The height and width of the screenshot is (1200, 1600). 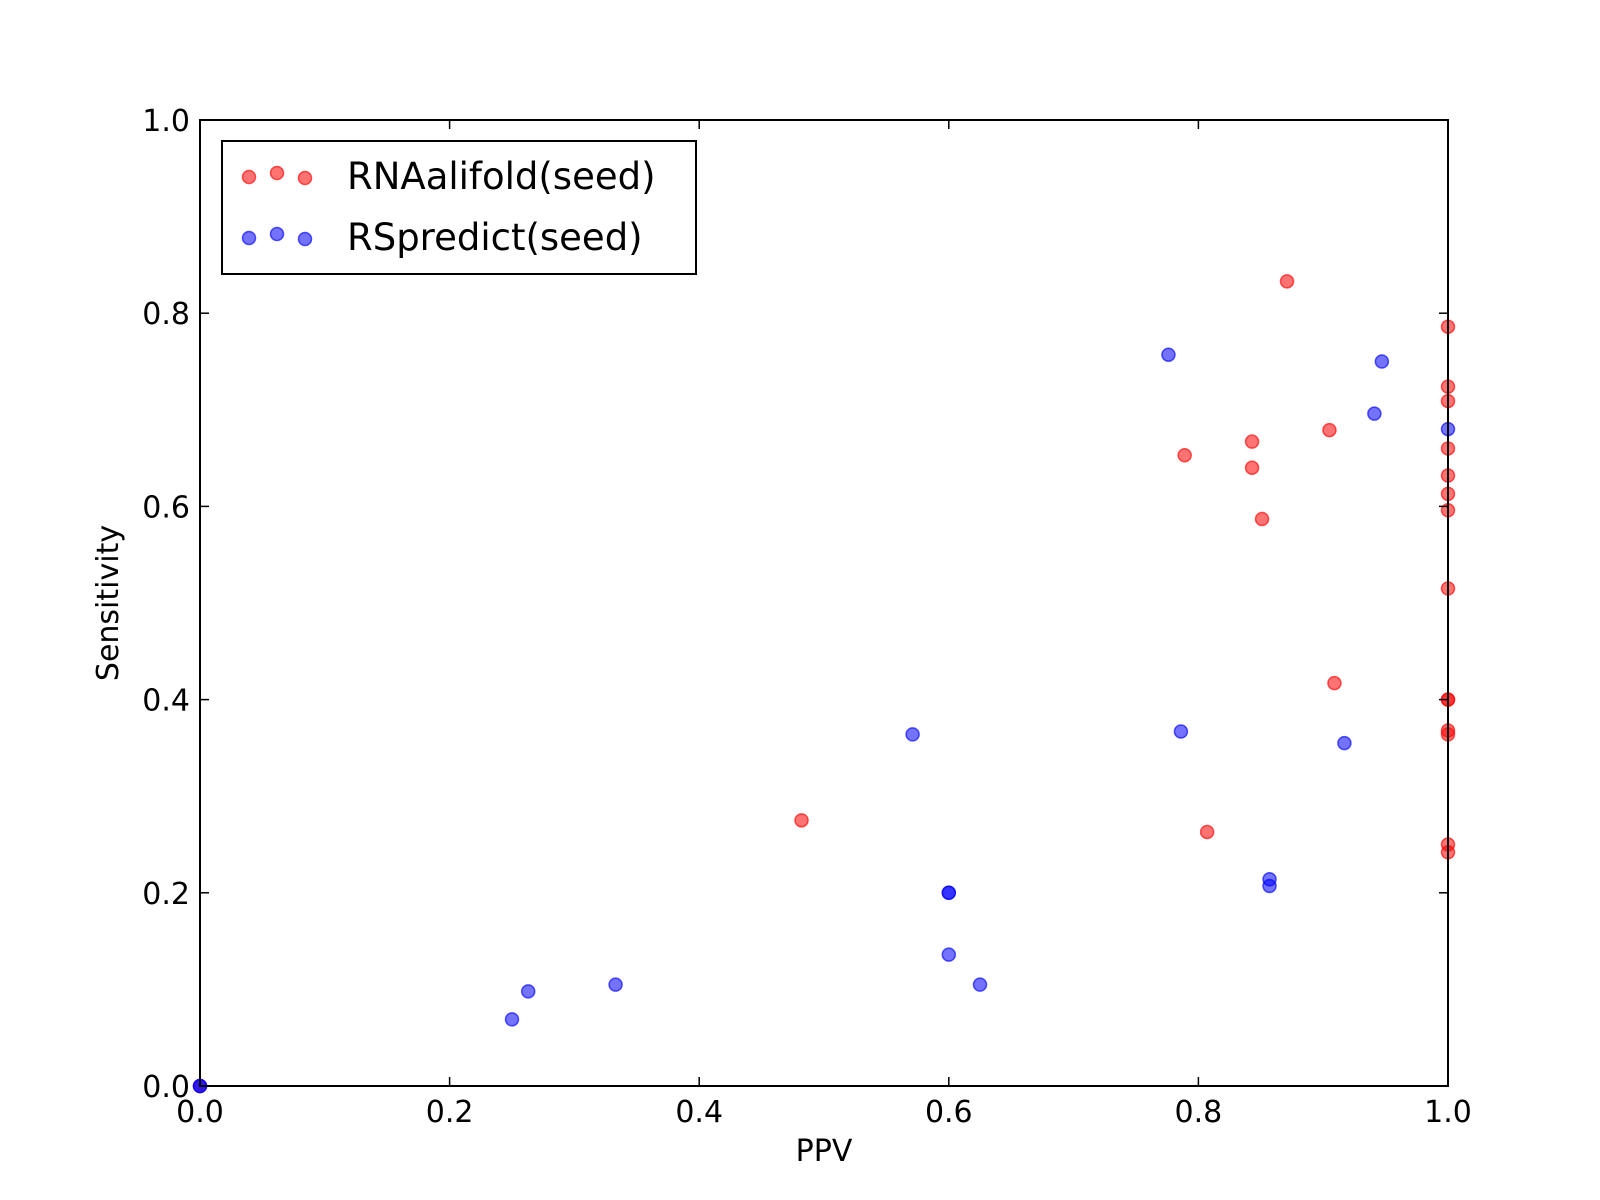 What do you see at coordinates (450, 1112) in the screenshot?
I see `x-tick-label: 0.2` at bounding box center [450, 1112].